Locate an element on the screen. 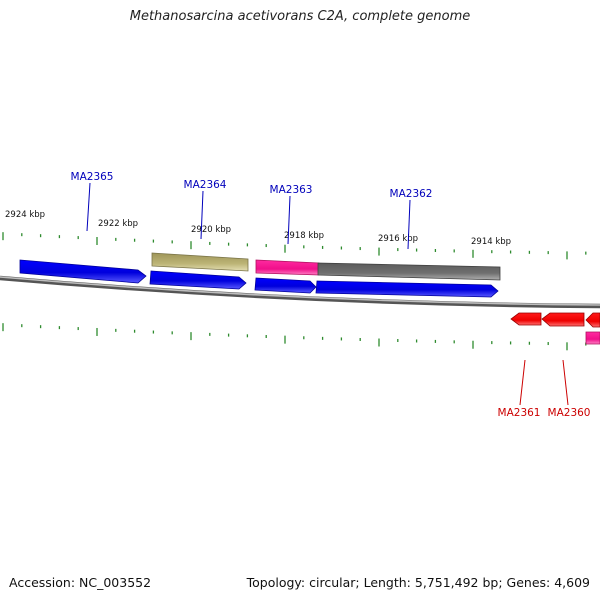 This screenshot has width=600, height=600. gene-label: MA2362 is located at coordinates (411, 194).